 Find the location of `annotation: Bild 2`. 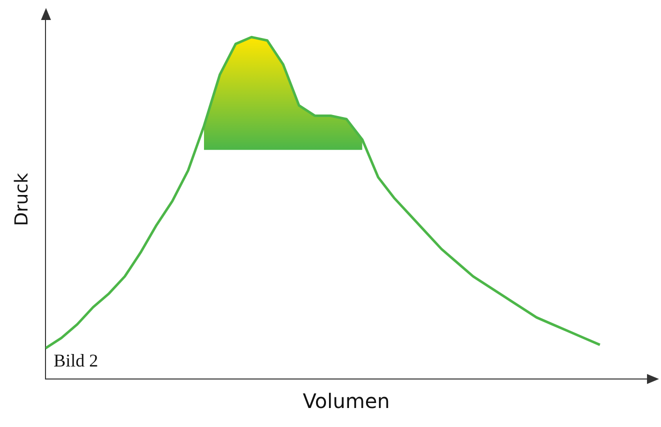

annotation: Bild 2 is located at coordinates (76, 360).